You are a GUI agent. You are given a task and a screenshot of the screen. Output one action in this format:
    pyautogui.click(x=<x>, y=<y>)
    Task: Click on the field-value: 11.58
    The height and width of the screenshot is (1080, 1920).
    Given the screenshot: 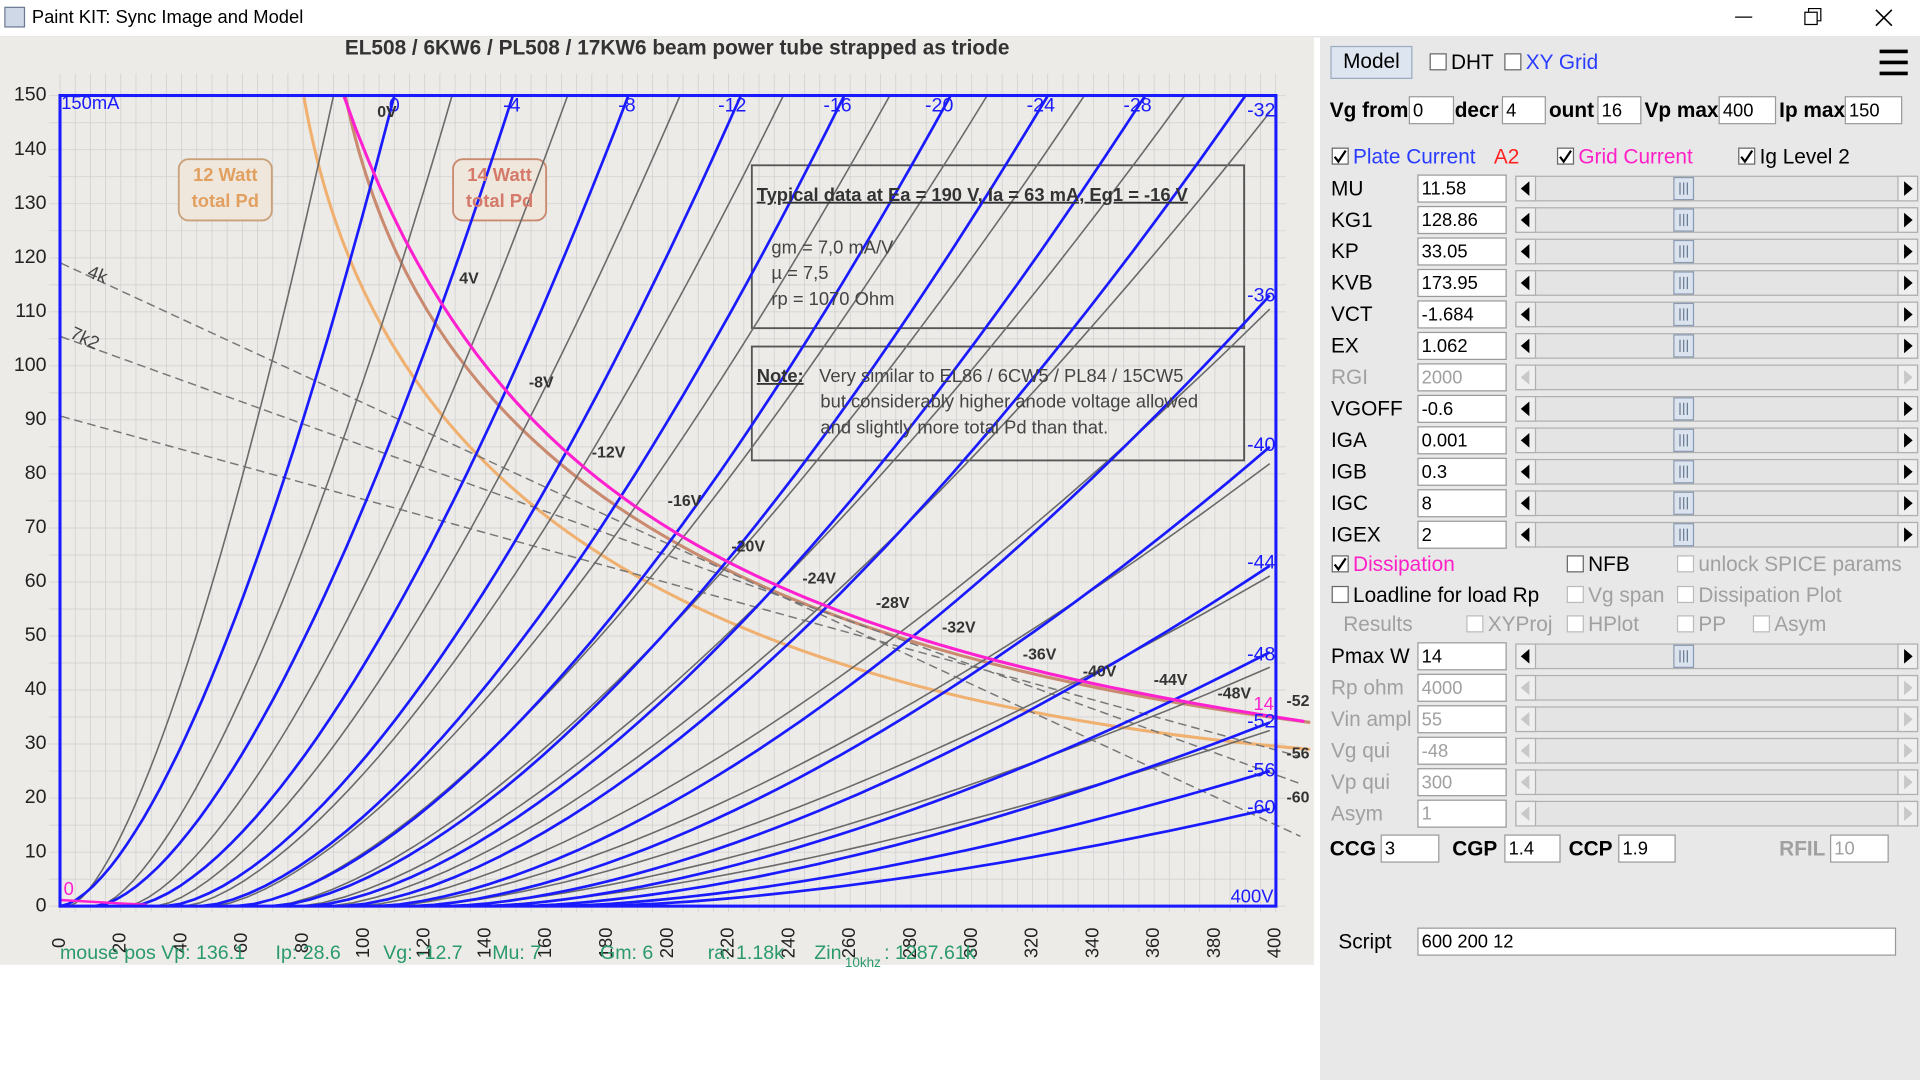 What is the action you would take?
    pyautogui.click(x=1444, y=188)
    